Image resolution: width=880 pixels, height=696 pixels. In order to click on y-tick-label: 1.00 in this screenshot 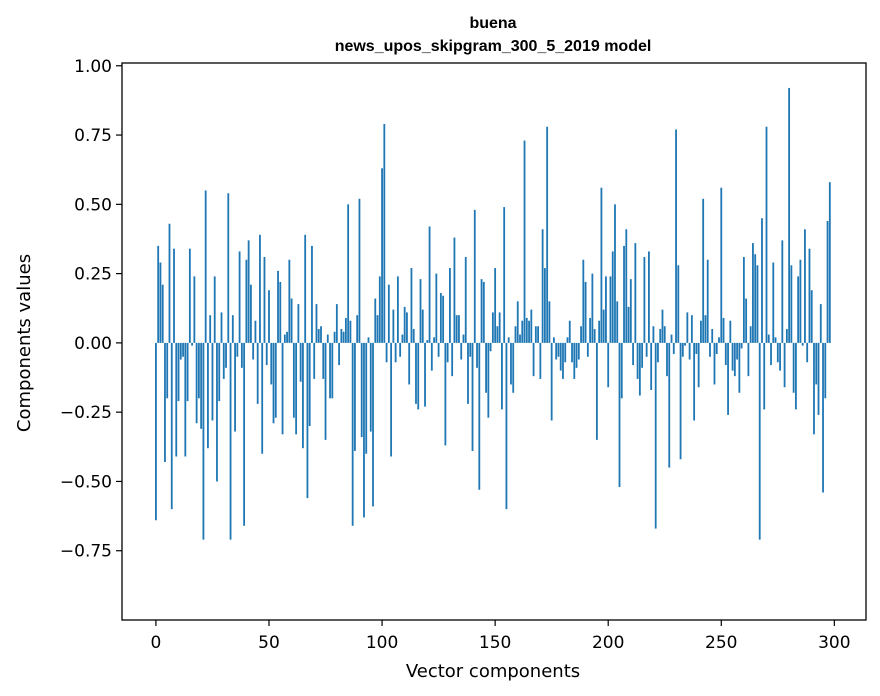, I will do `click(93, 67)`.